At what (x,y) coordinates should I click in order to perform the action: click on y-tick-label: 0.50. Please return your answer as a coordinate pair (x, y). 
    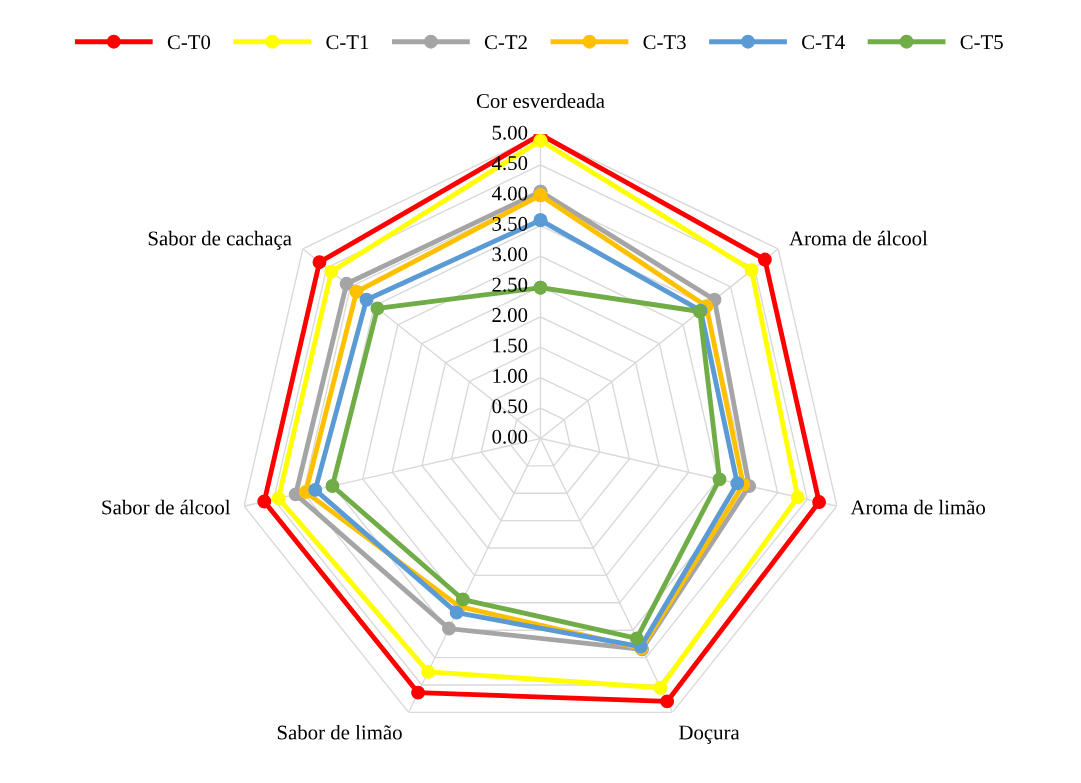
    Looking at the image, I should click on (510, 406).